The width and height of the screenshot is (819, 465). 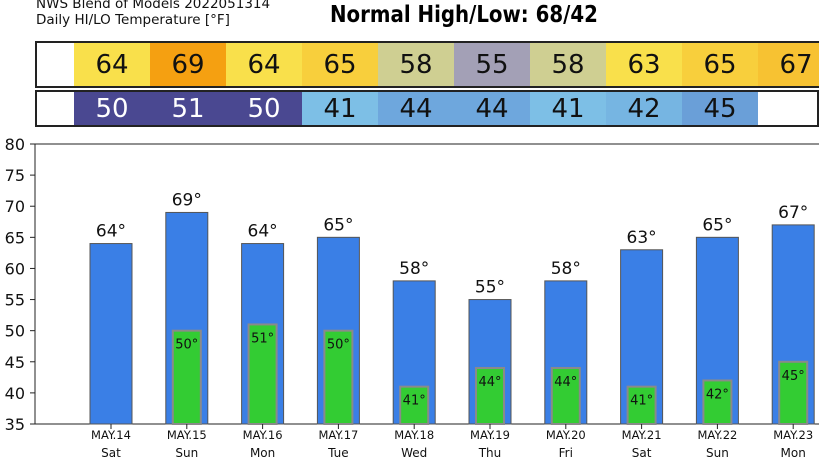 What do you see at coordinates (644, 64) in the screenshot?
I see `high-temp-cell: 63` at bounding box center [644, 64].